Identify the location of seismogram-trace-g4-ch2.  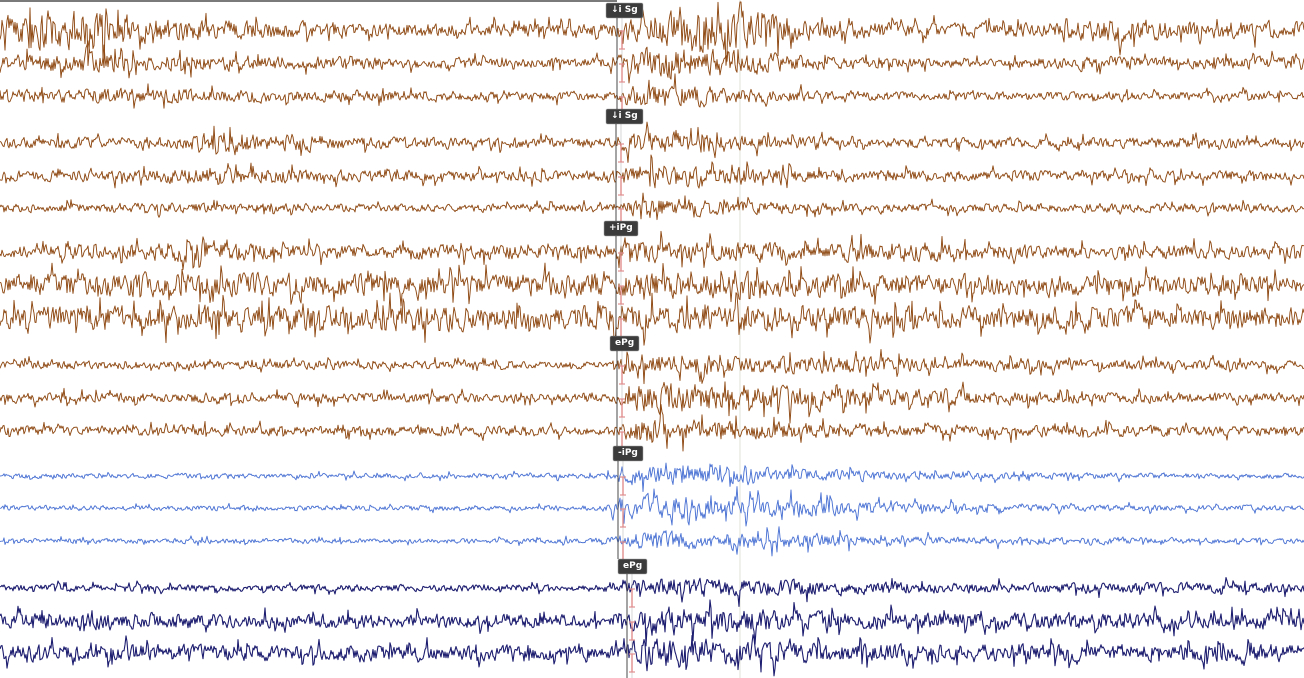
(652, 402).